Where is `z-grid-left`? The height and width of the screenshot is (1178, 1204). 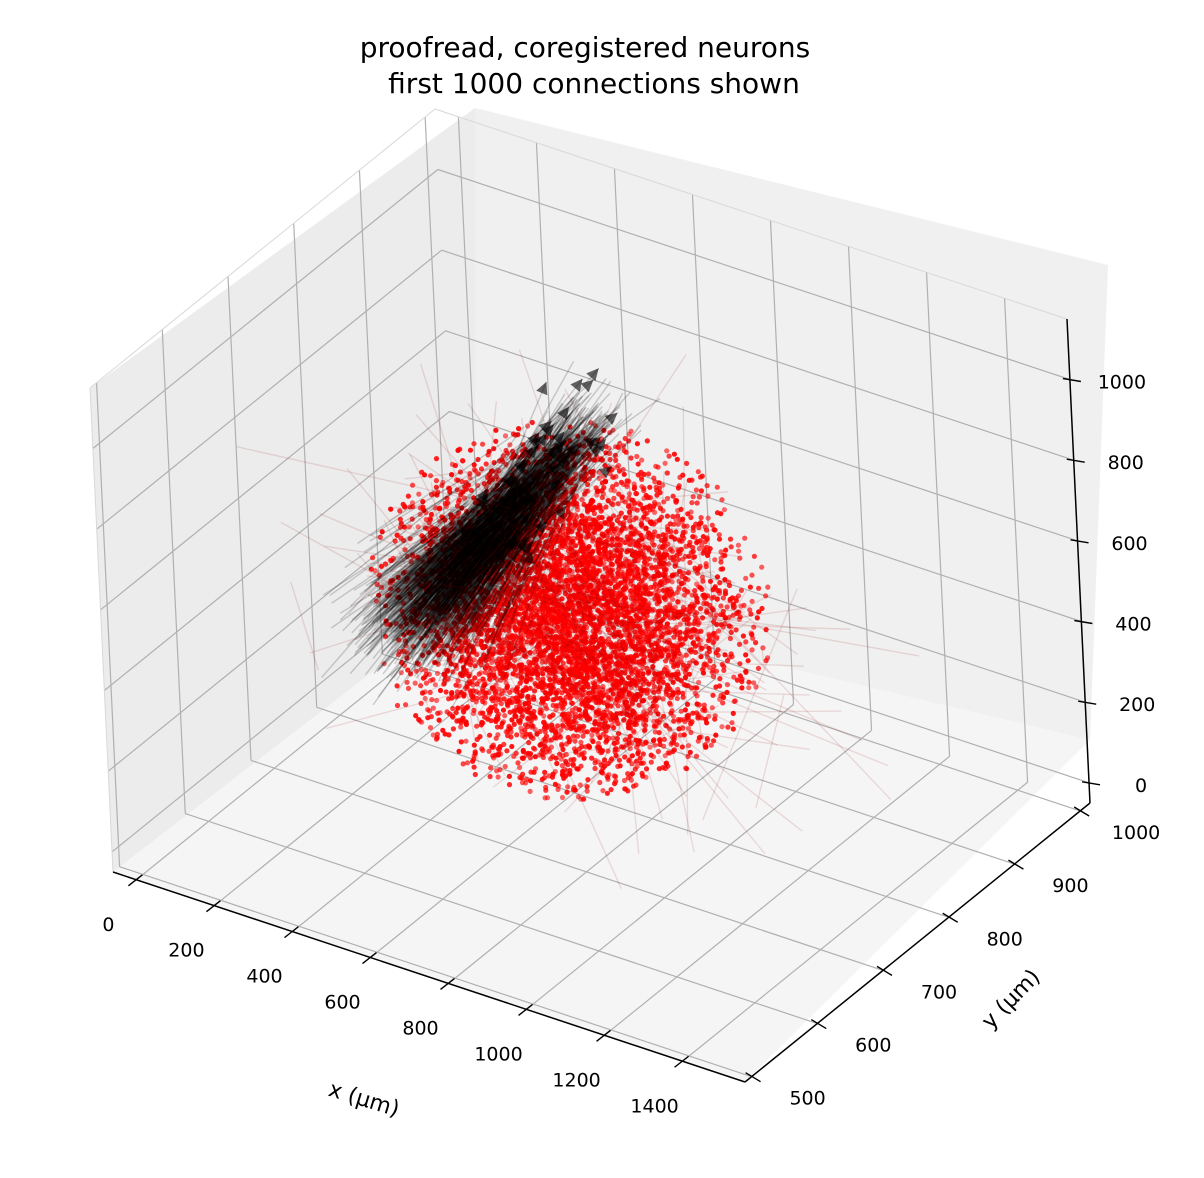 z-grid-left is located at coordinates (269, 389).